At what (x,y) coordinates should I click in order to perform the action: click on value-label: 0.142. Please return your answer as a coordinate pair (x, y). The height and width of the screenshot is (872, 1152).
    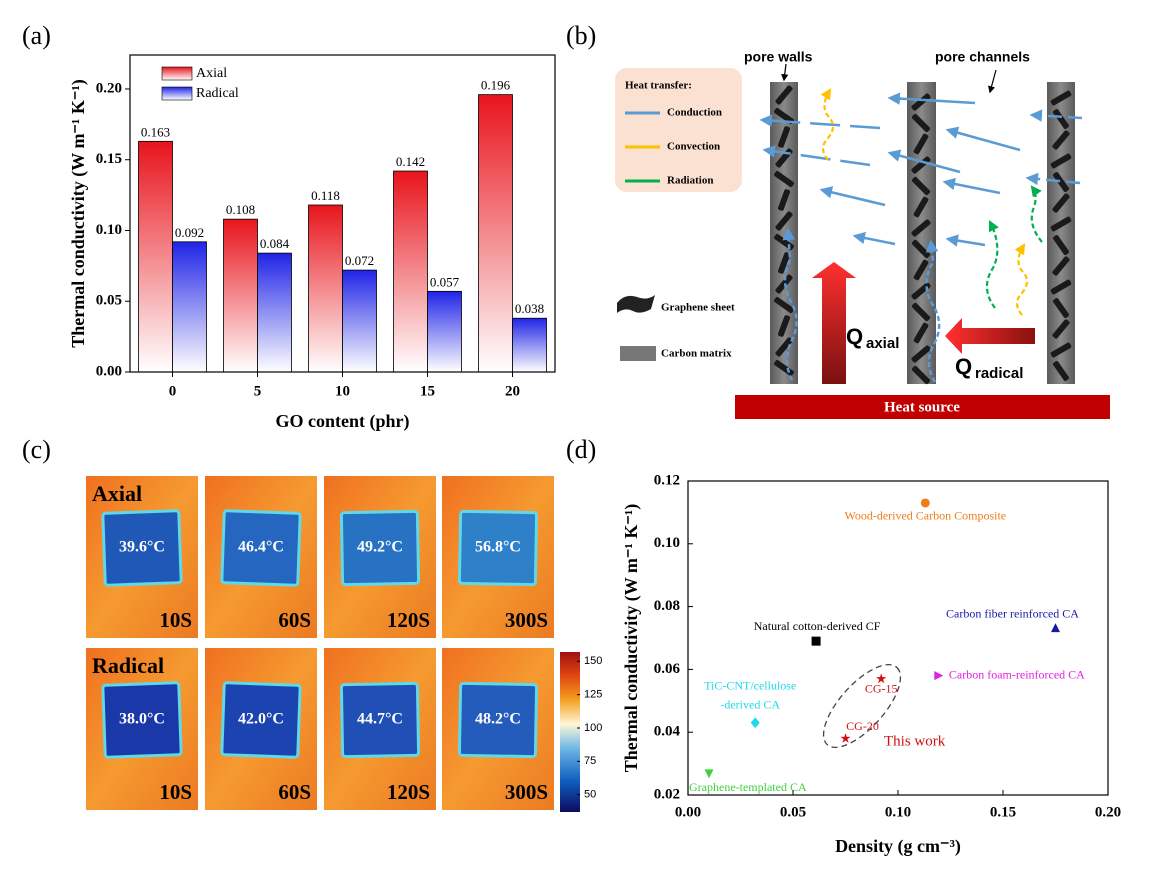
    Looking at the image, I should click on (410, 161).